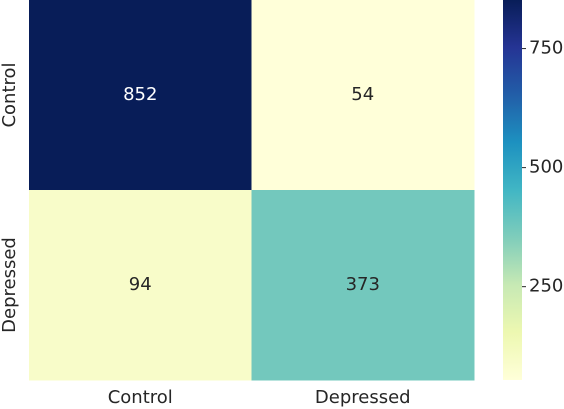  I want to click on colorbar-tick-label: 500, so click(546, 167).